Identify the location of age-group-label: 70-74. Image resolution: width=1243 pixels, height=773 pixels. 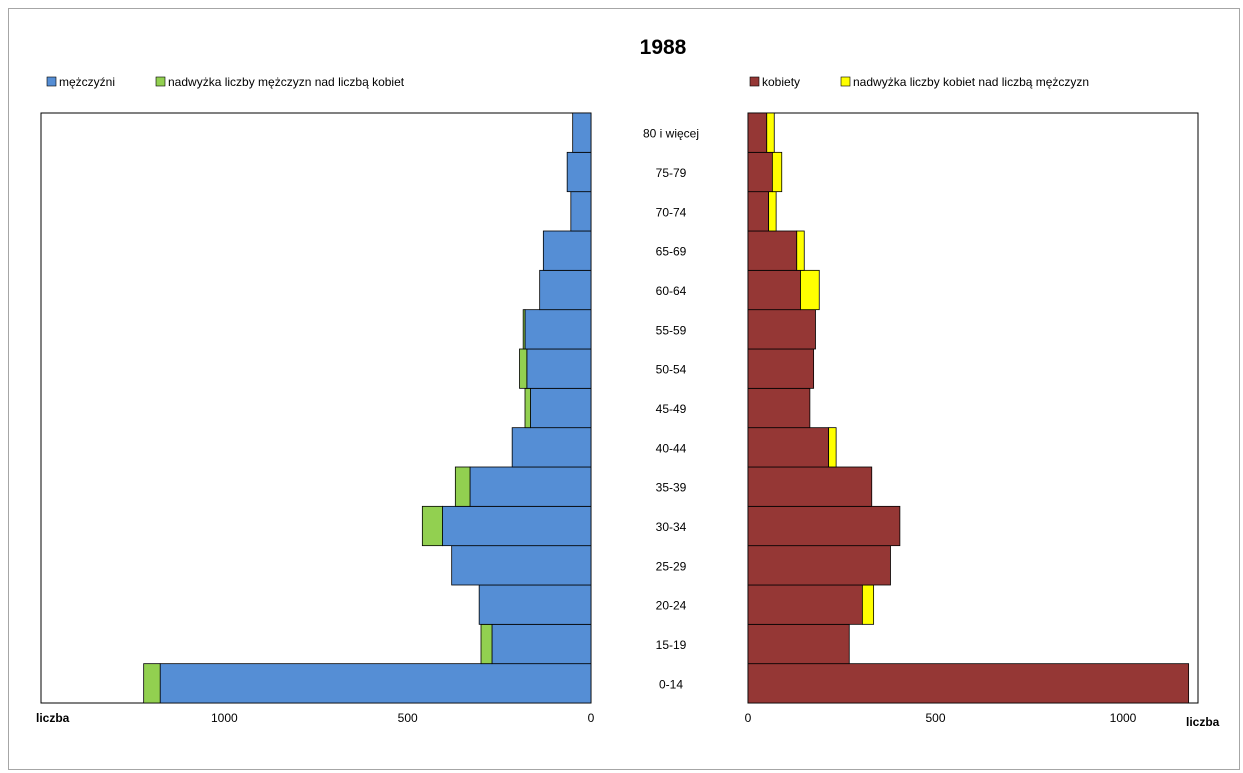
(671, 212).